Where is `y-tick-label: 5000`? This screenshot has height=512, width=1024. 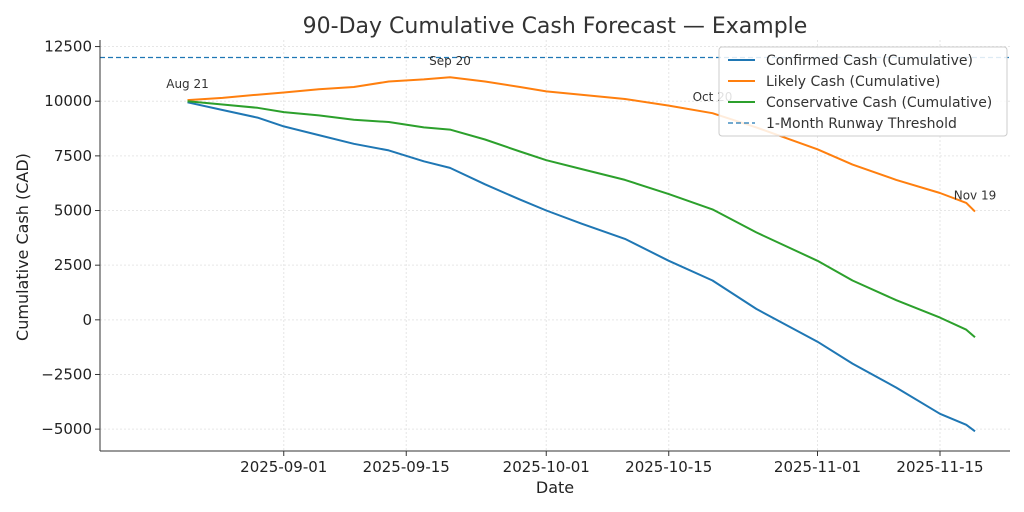
y-tick-label: 5000 is located at coordinates (73, 211).